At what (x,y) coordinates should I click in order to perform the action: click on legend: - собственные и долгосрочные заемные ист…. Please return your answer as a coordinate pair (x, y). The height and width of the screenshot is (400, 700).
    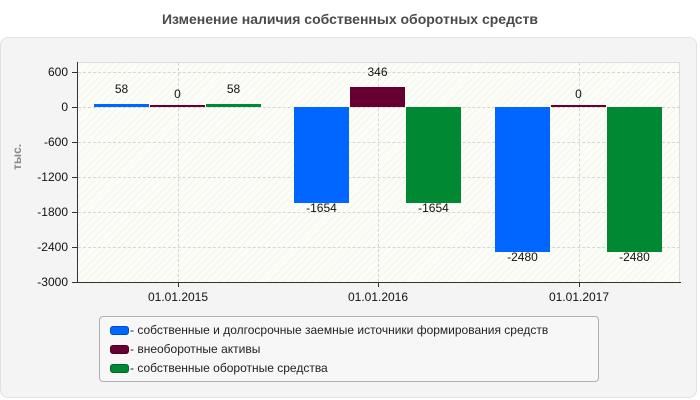
    Looking at the image, I should click on (349, 349).